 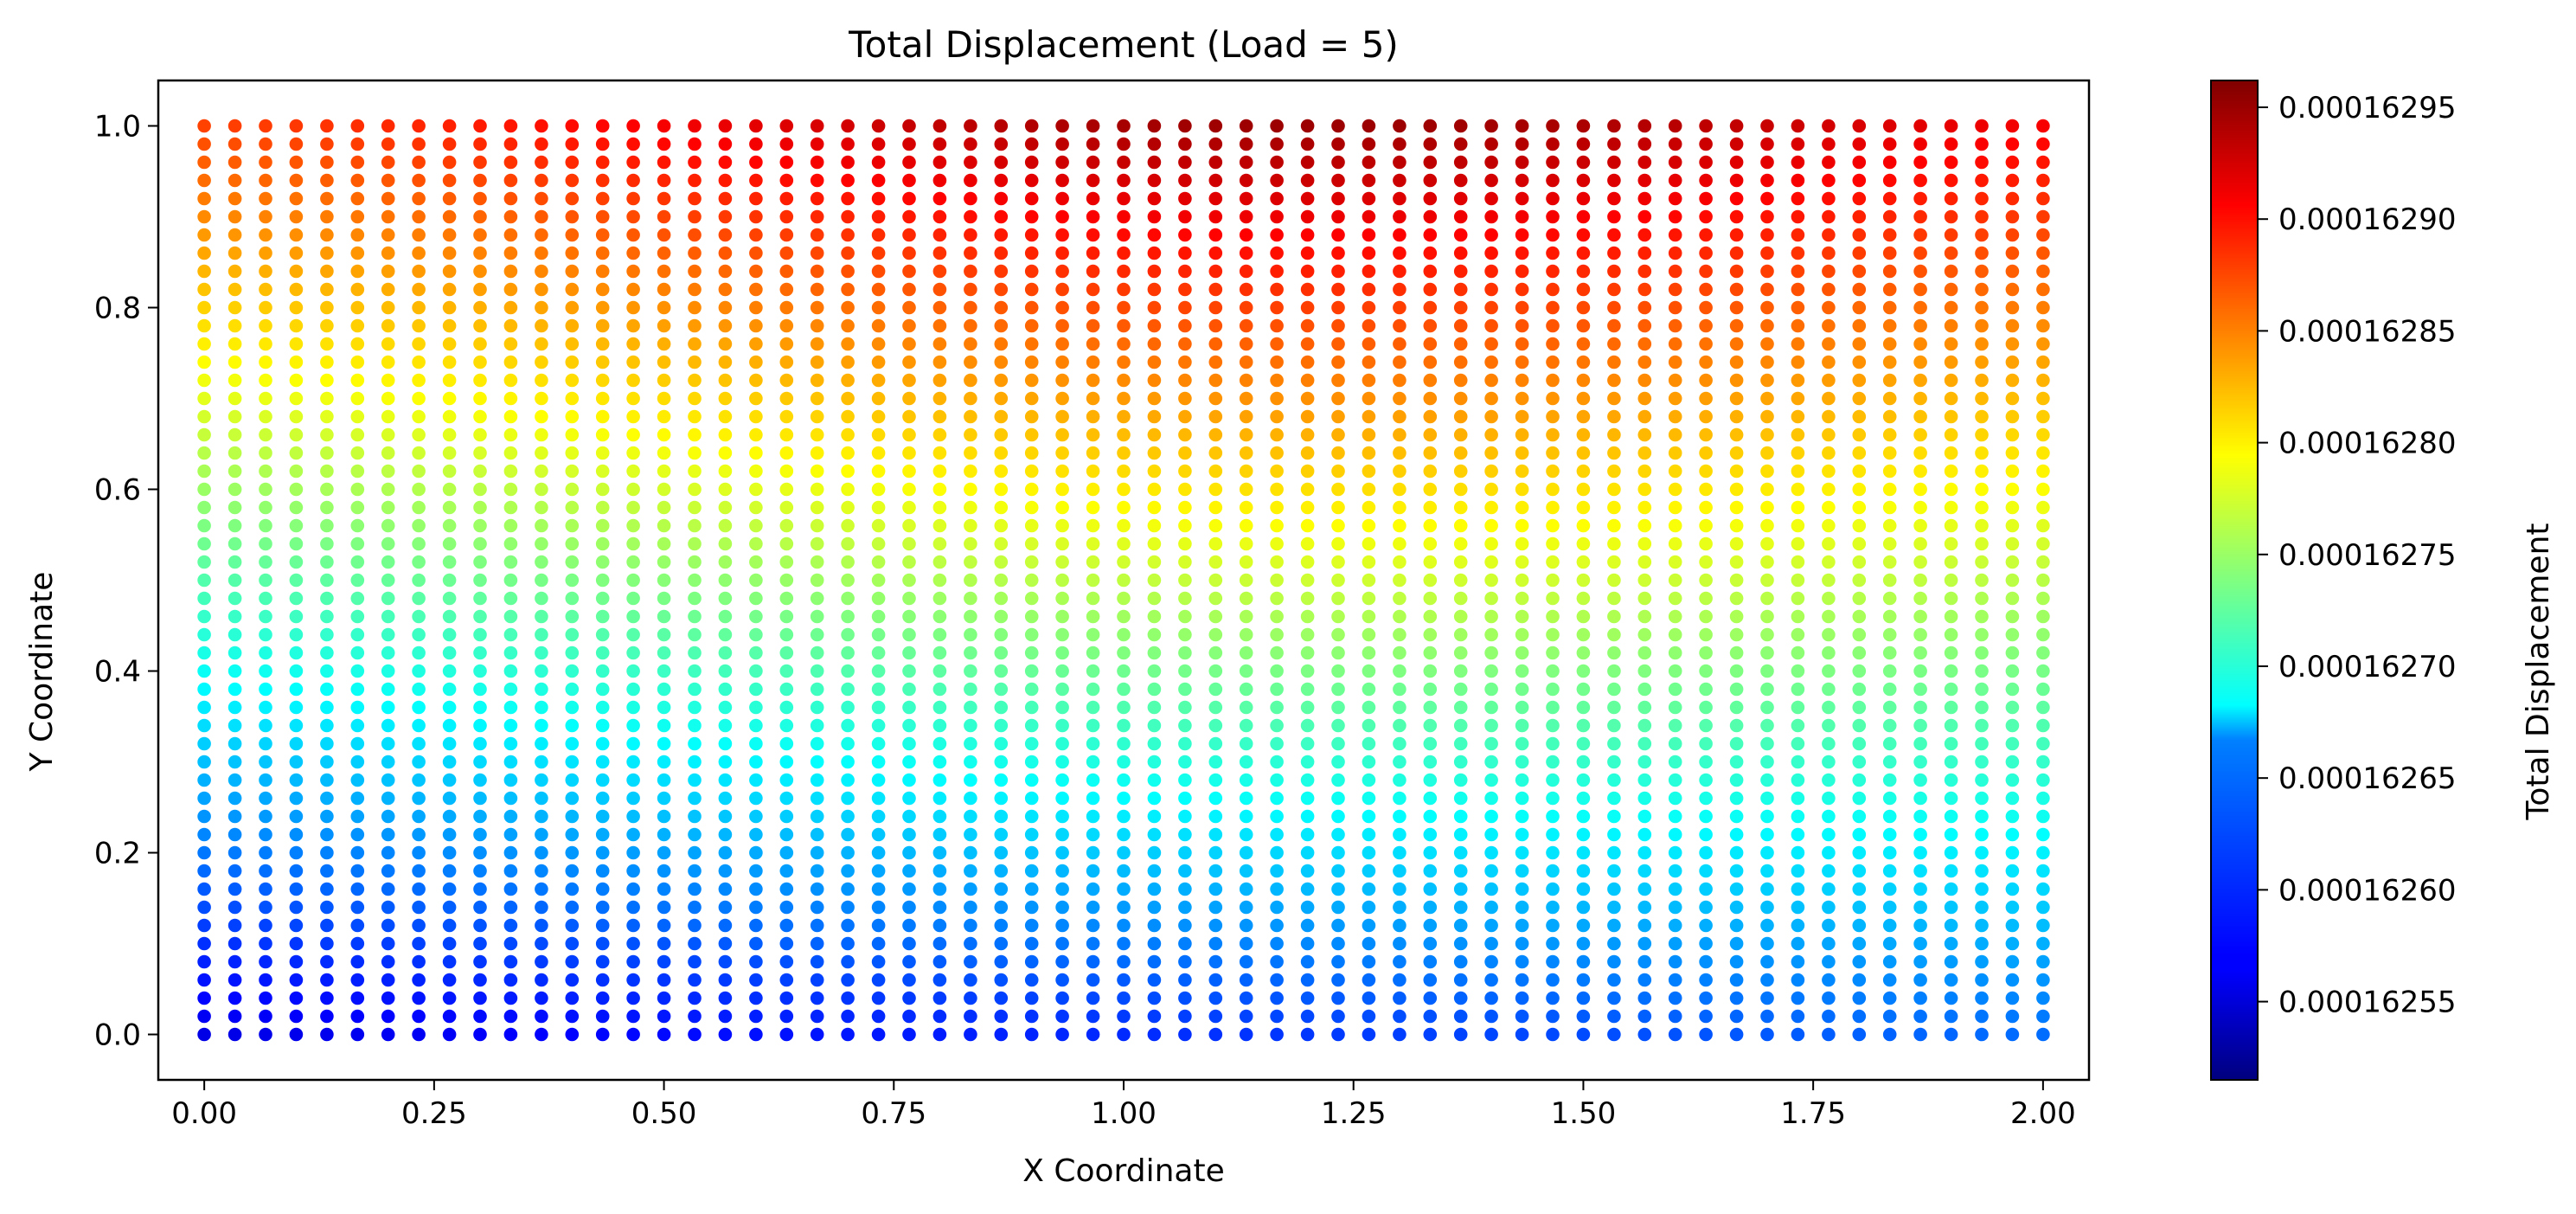 What do you see at coordinates (1123, 44) in the screenshot?
I see `chart-title: Total Displacement (Load = 5)` at bounding box center [1123, 44].